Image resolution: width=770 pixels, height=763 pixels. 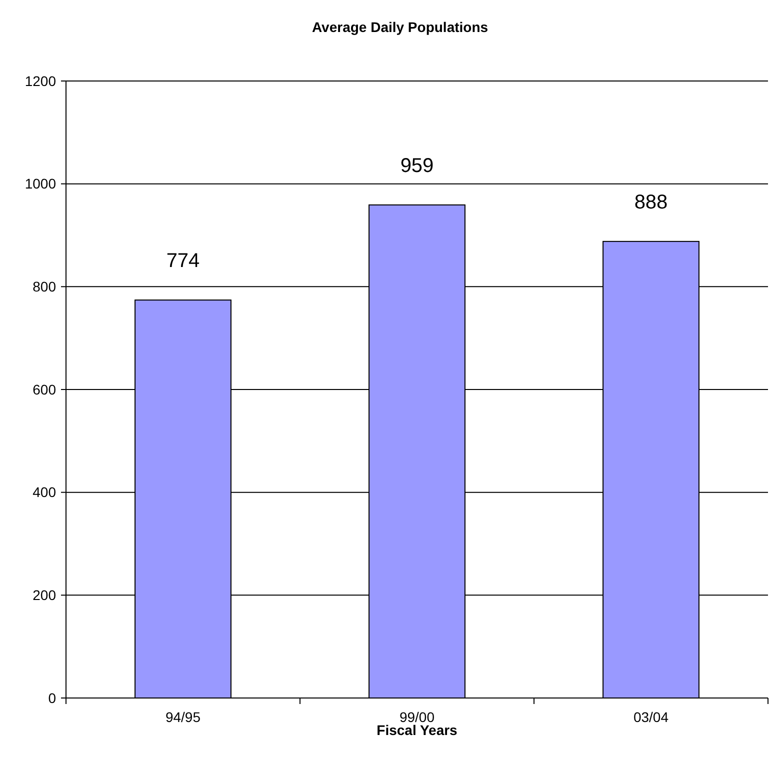 I want to click on data-label: 774, so click(x=183, y=261).